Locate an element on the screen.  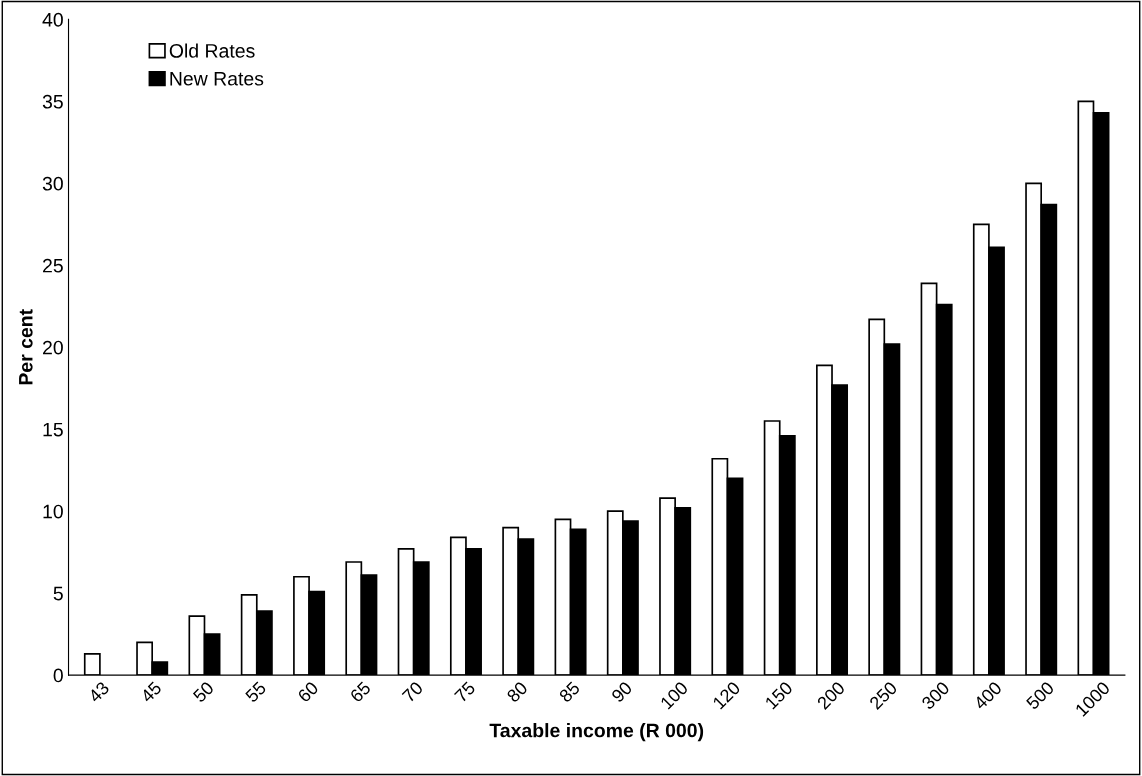
y-tick-label: 25 is located at coordinates (53, 265).